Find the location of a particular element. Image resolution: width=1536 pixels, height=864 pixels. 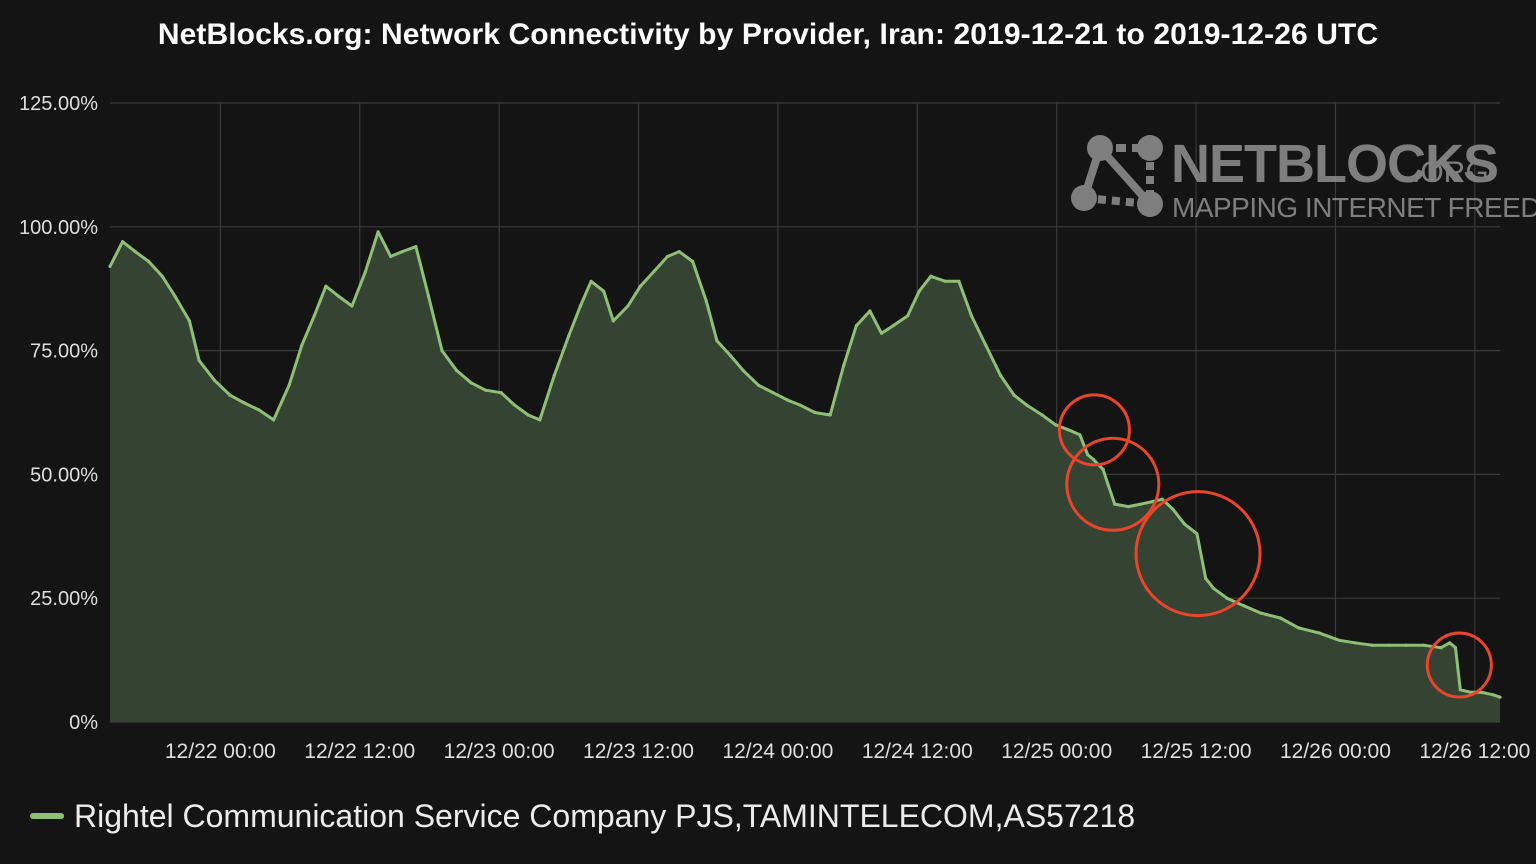

y-tick-label: 75.00% is located at coordinates (64, 352).